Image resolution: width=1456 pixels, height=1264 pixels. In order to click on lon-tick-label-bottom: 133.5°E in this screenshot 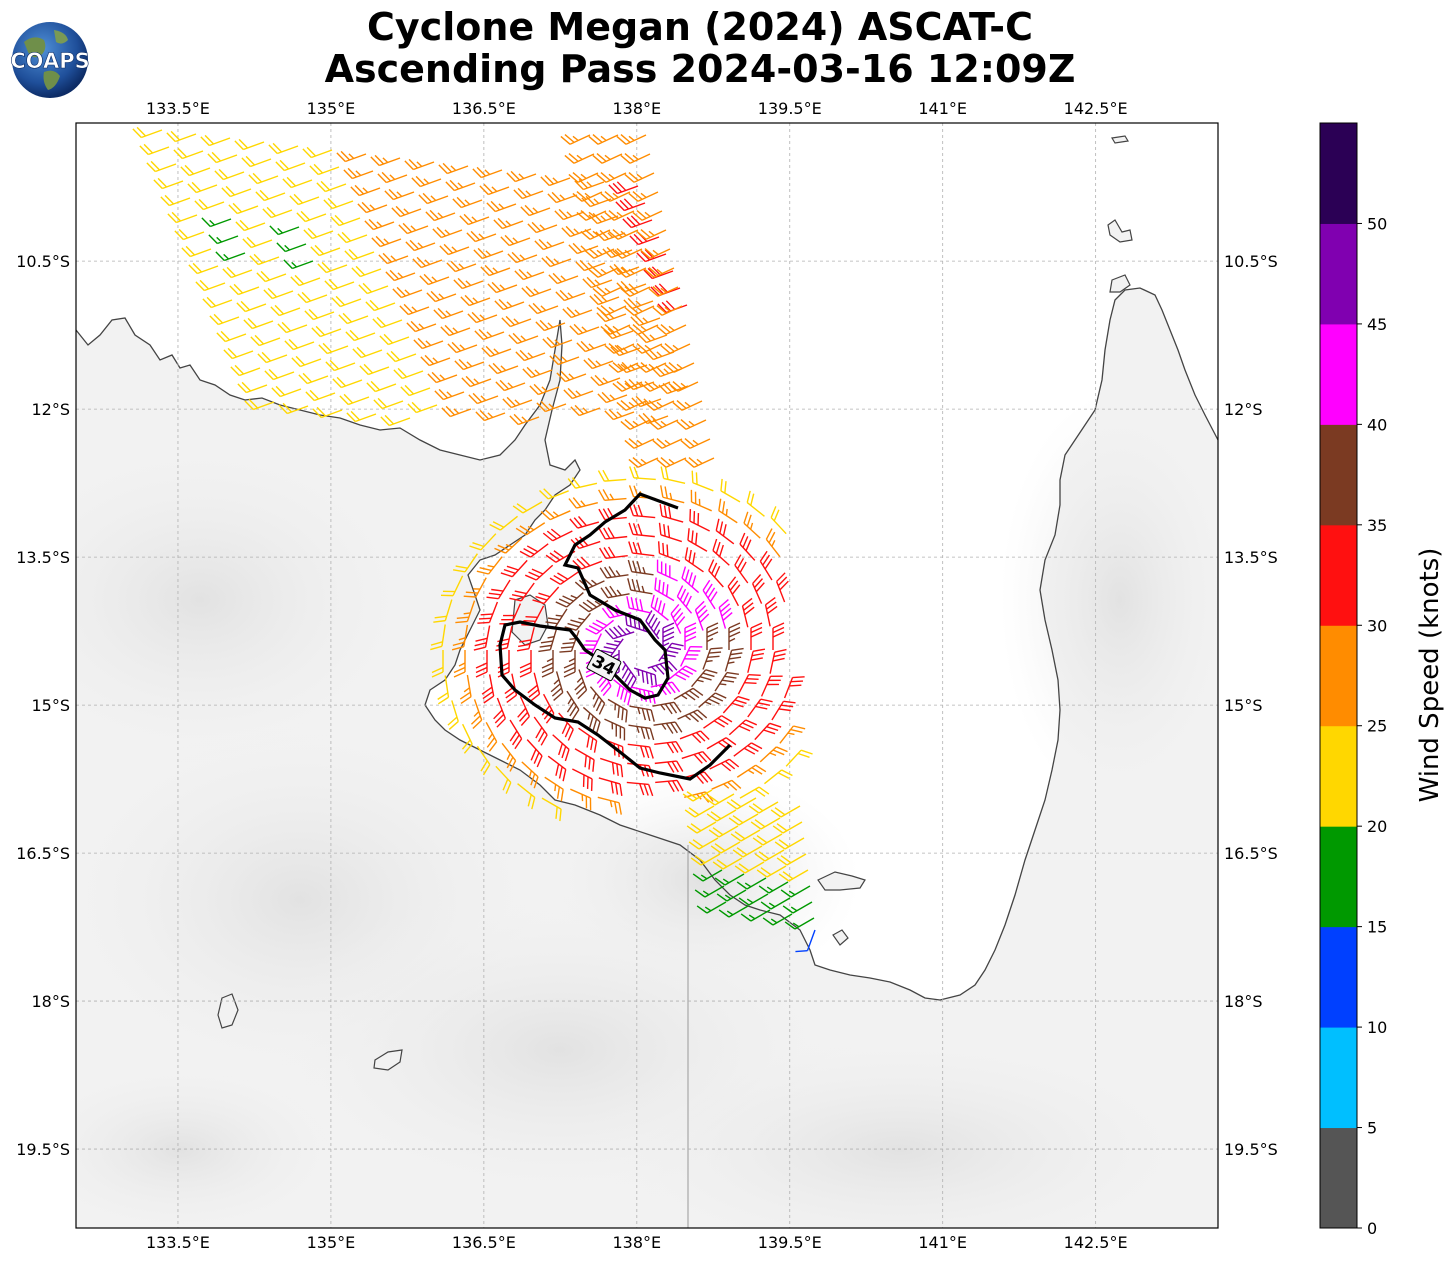, I will do `click(178, 1242)`.